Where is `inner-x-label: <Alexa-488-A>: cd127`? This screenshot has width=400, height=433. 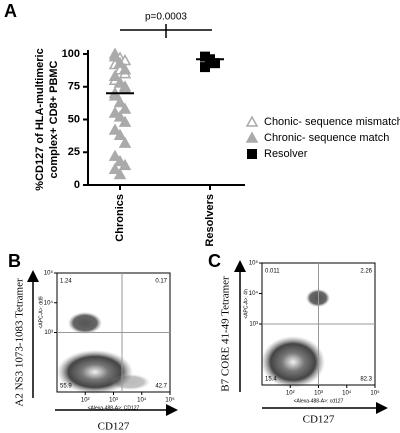
inner-x-label: <Alexa-488-A>: cd127 is located at coordinates (319, 401).